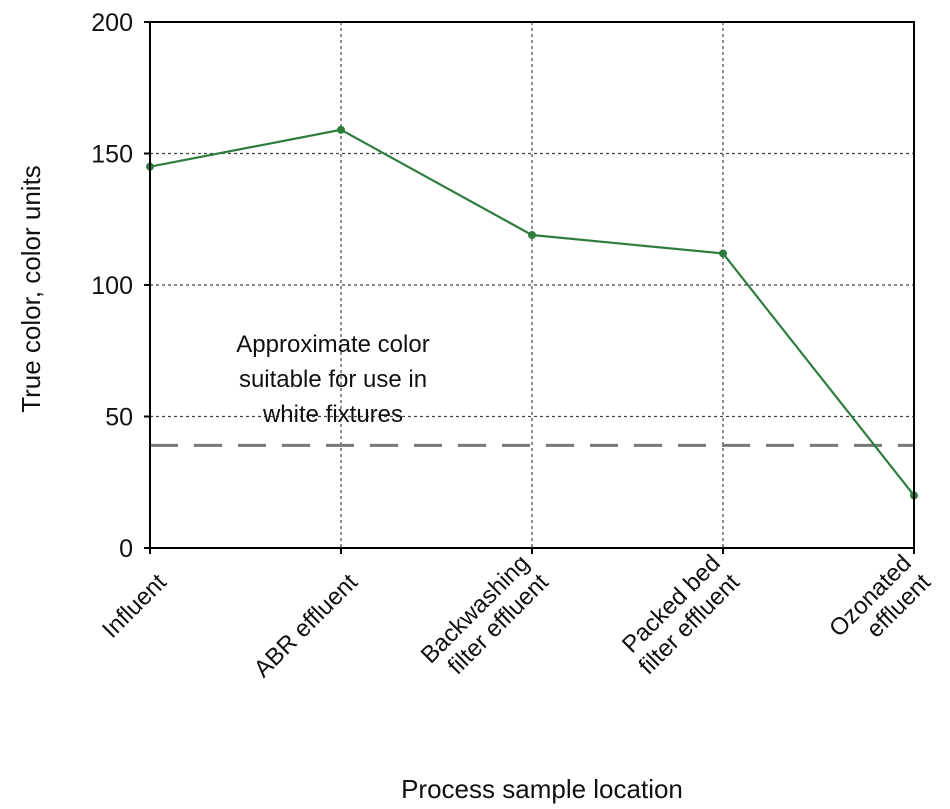 The width and height of the screenshot is (950, 809). What do you see at coordinates (332, 344) in the screenshot?
I see `reference-annotation-line: Approximate color` at bounding box center [332, 344].